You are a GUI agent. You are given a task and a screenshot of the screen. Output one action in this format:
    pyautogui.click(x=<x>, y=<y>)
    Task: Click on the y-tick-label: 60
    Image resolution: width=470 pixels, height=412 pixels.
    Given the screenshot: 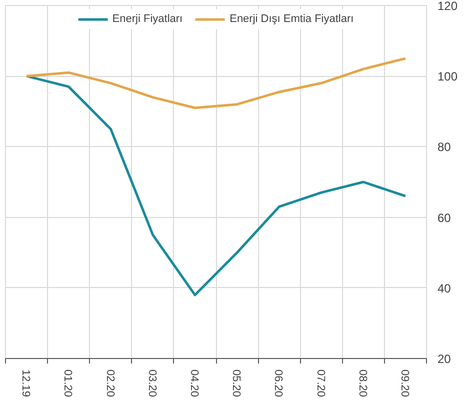 What is the action you would take?
    pyautogui.click(x=445, y=217)
    